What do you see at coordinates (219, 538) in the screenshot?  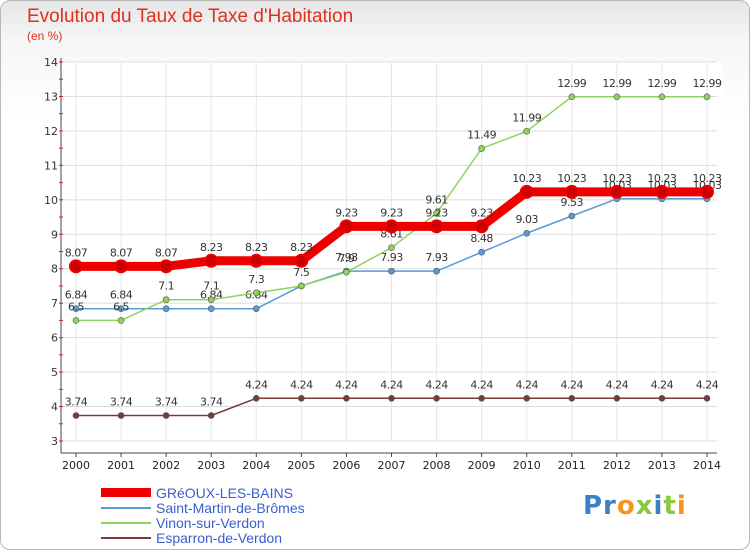 I see `legend-label: Esparron-de-Verdon` at bounding box center [219, 538].